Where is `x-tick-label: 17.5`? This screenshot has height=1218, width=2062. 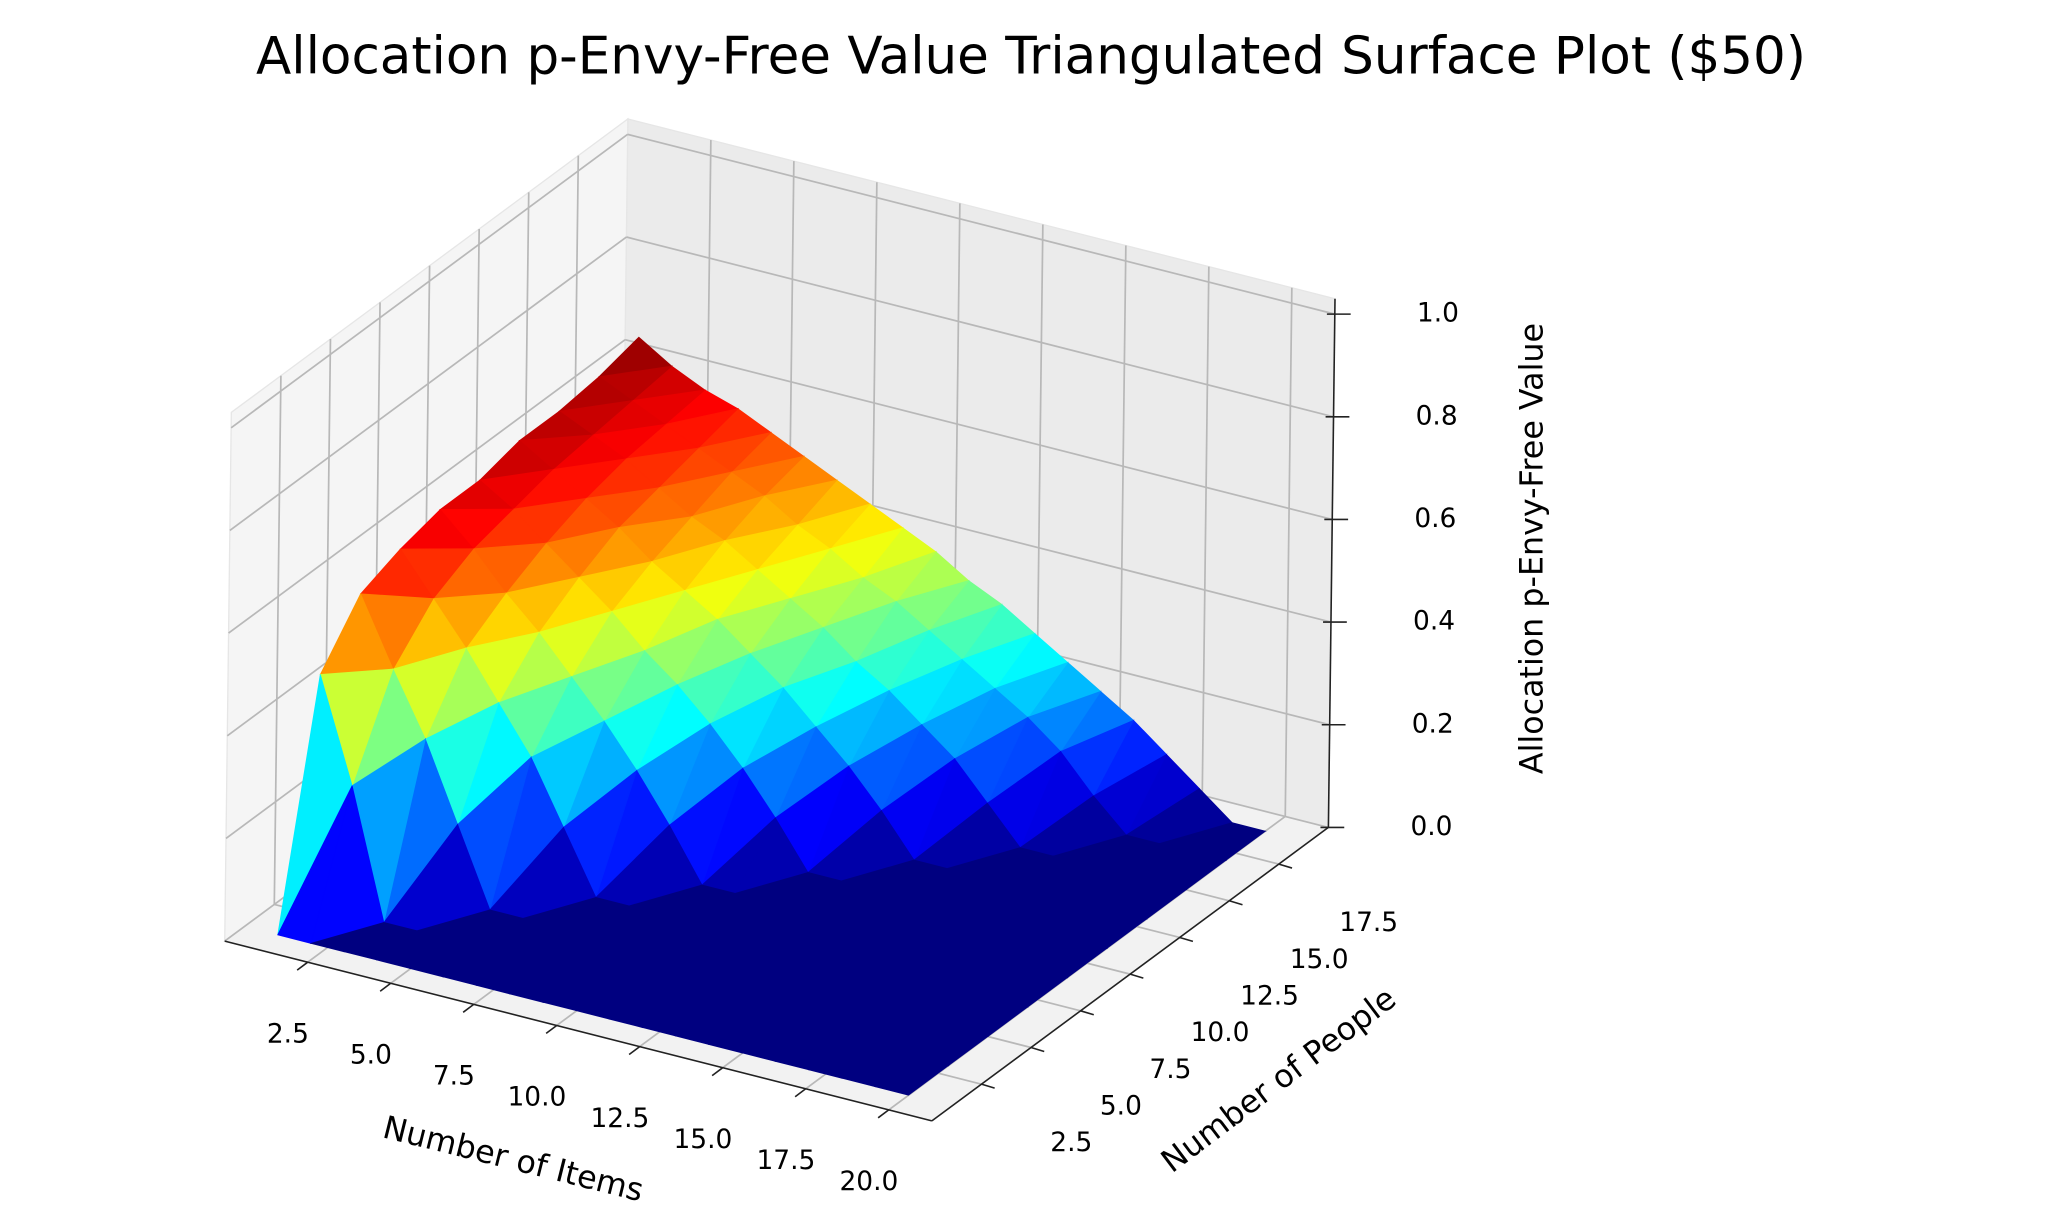
x-tick-label: 17.5 is located at coordinates (785, 1160).